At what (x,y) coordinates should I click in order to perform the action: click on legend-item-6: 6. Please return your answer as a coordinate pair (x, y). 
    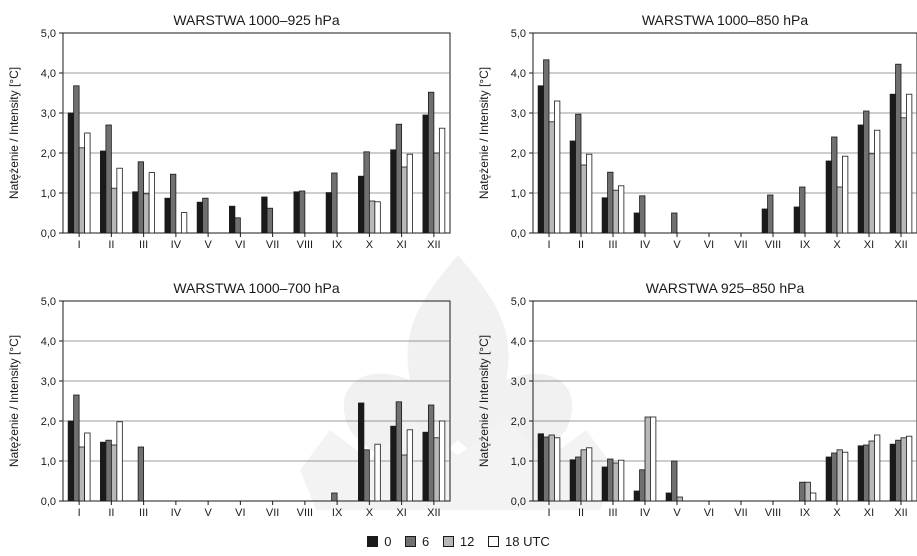
    Looking at the image, I should click on (417, 541).